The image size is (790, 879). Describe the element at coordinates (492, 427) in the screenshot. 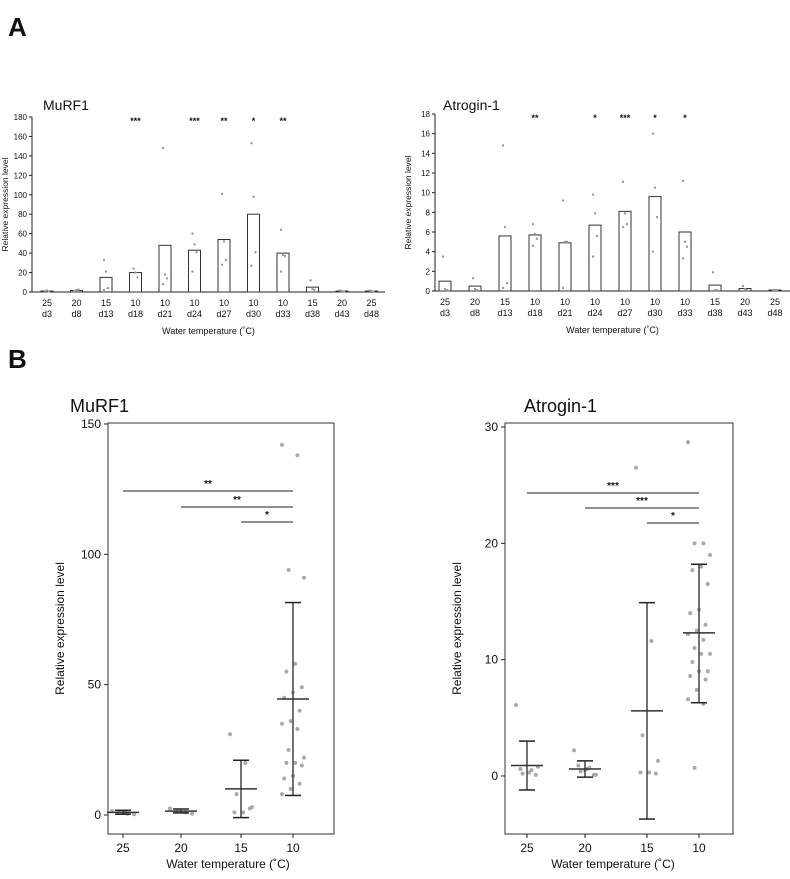

I see `y-tick-label: 30` at that location.